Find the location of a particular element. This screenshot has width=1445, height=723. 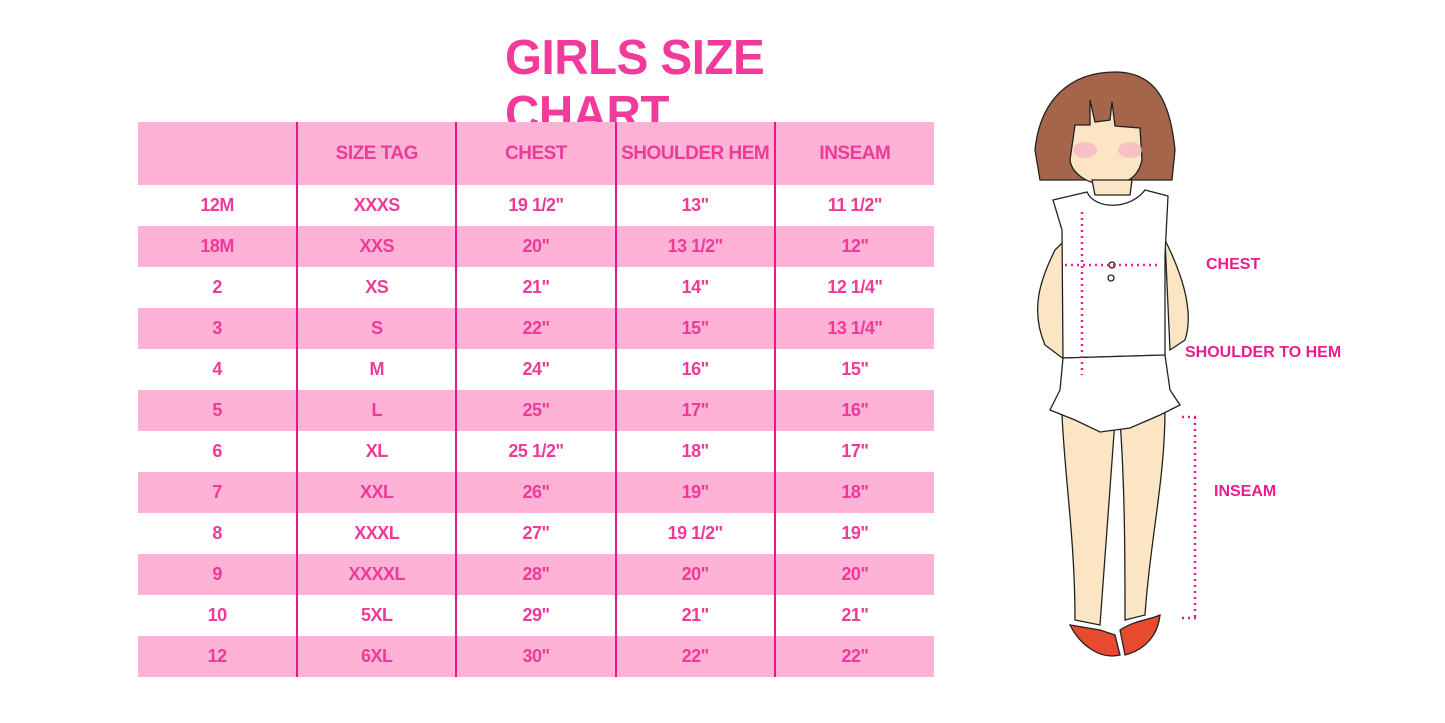

table-cell: 2 is located at coordinates (217, 287).